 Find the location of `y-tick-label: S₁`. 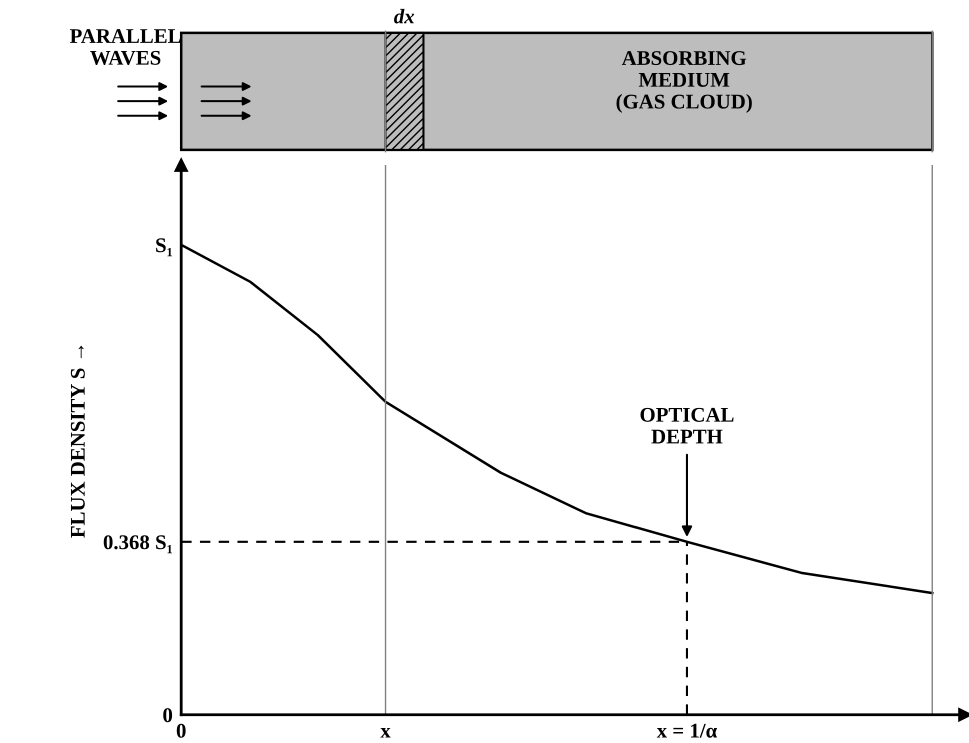

y-tick-label: S₁ is located at coordinates (164, 247).